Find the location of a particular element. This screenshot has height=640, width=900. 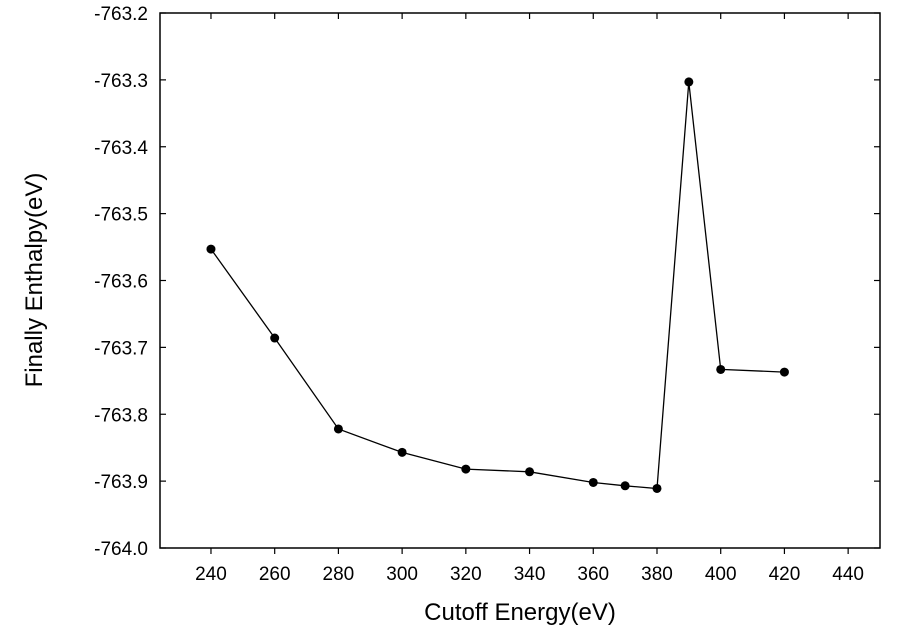

y-tick-label: -763.2 is located at coordinates (121, 14).